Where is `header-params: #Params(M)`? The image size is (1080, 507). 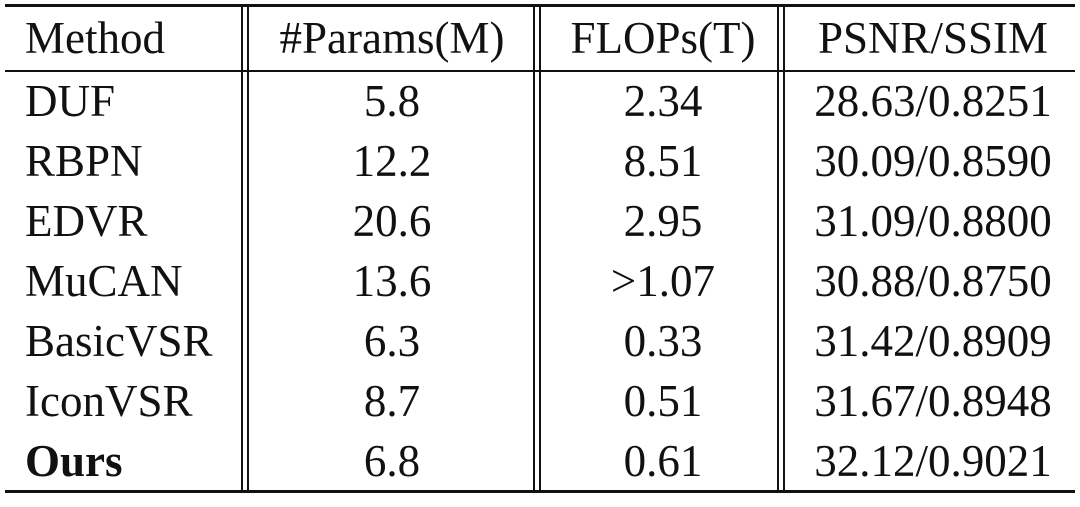 header-params: #Params(M) is located at coordinates (392, 38).